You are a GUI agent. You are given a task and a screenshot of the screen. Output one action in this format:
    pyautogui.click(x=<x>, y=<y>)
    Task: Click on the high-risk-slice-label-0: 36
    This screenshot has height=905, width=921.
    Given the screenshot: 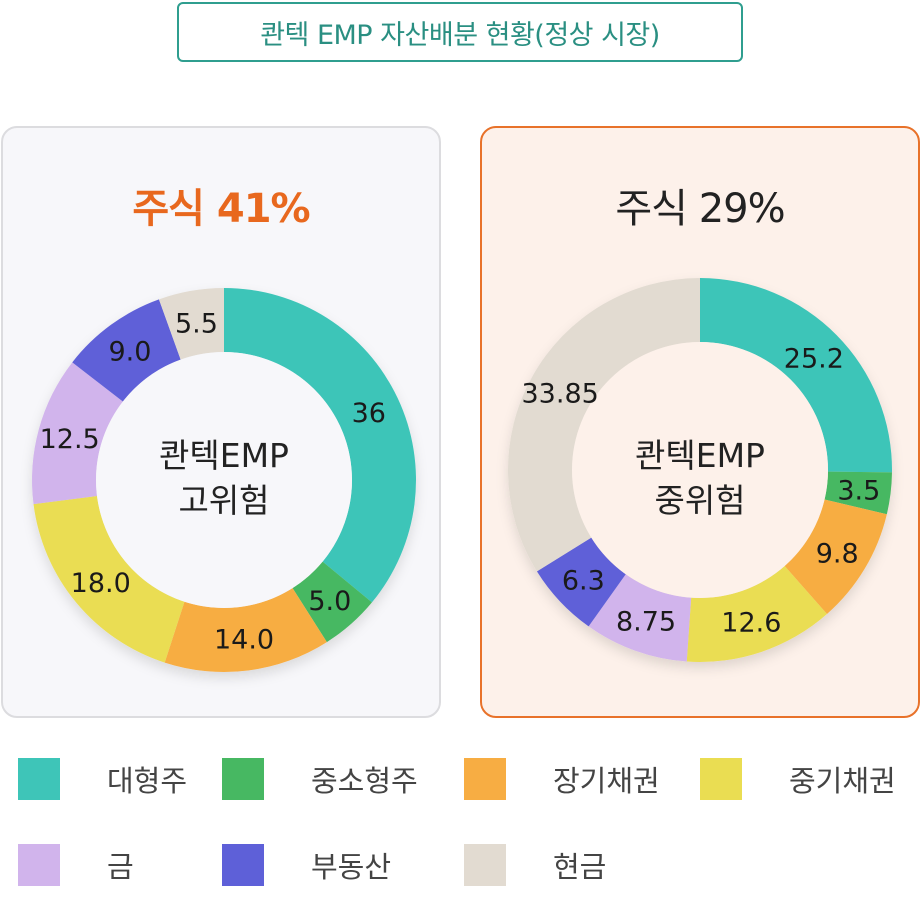 What is the action you would take?
    pyautogui.click(x=369, y=413)
    